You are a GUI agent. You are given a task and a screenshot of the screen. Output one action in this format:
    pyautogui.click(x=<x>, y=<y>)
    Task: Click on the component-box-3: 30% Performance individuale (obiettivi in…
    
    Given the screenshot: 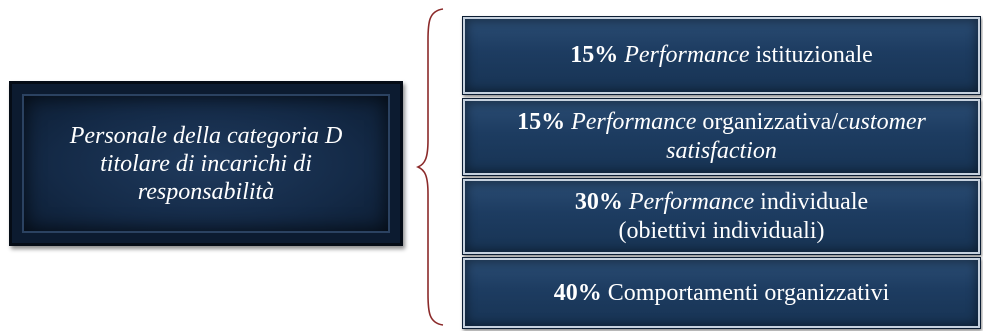 What is the action you would take?
    pyautogui.click(x=721, y=216)
    